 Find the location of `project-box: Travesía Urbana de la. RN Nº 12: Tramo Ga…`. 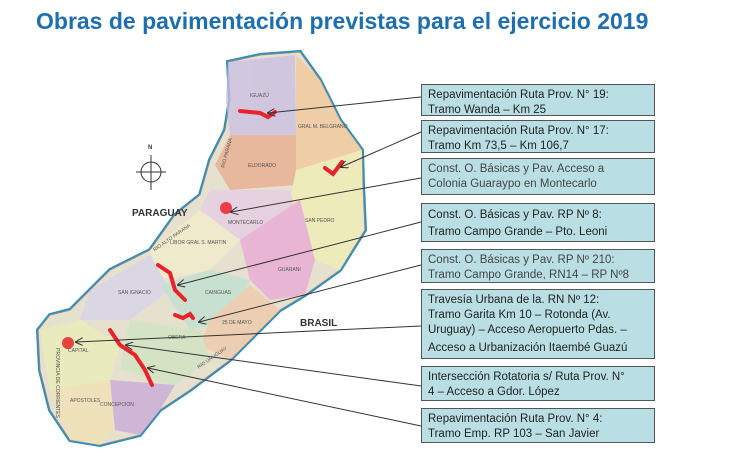

project-box: Travesía Urbana de la. RN Nº 12: Tramo Ga… is located at coordinates (538, 324).